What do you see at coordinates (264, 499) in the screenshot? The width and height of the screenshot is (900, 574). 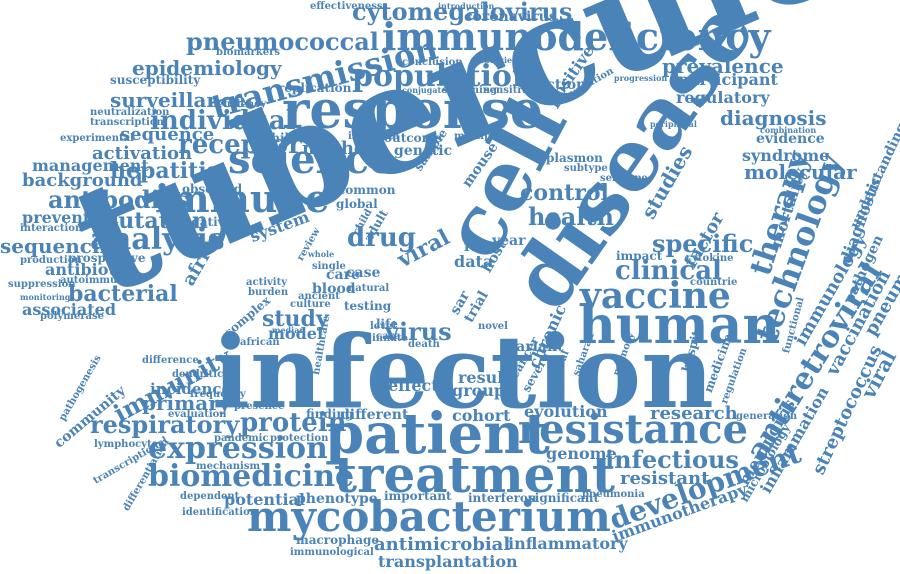 I see `cloud-word: potential` at bounding box center [264, 499].